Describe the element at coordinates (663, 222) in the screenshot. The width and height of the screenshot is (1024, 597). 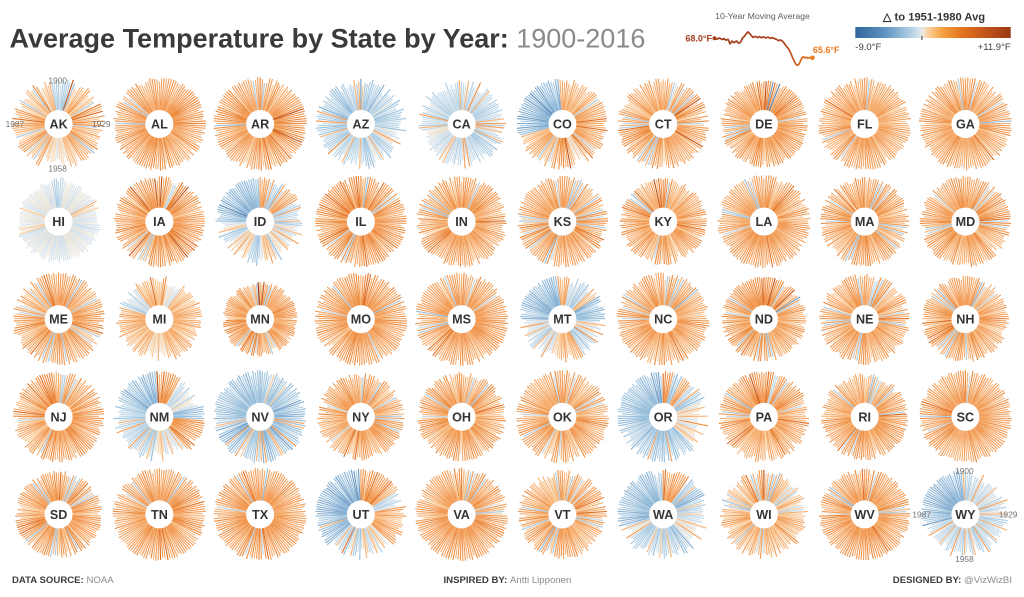
I see `svg-text: KY` at that location.